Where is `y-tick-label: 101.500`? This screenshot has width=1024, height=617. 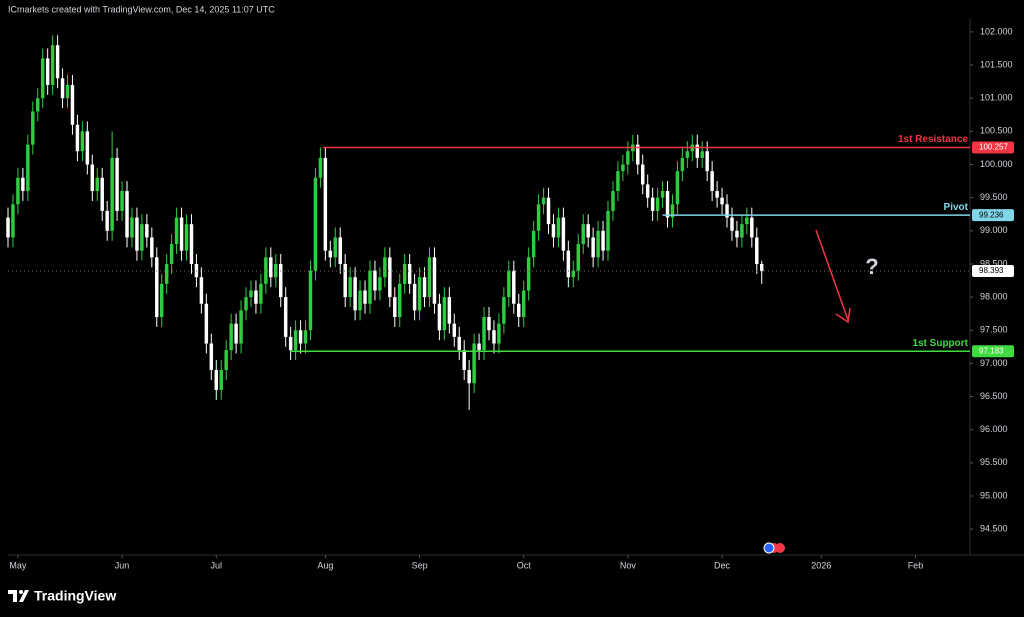 y-tick-label: 101.500 is located at coordinates (996, 64).